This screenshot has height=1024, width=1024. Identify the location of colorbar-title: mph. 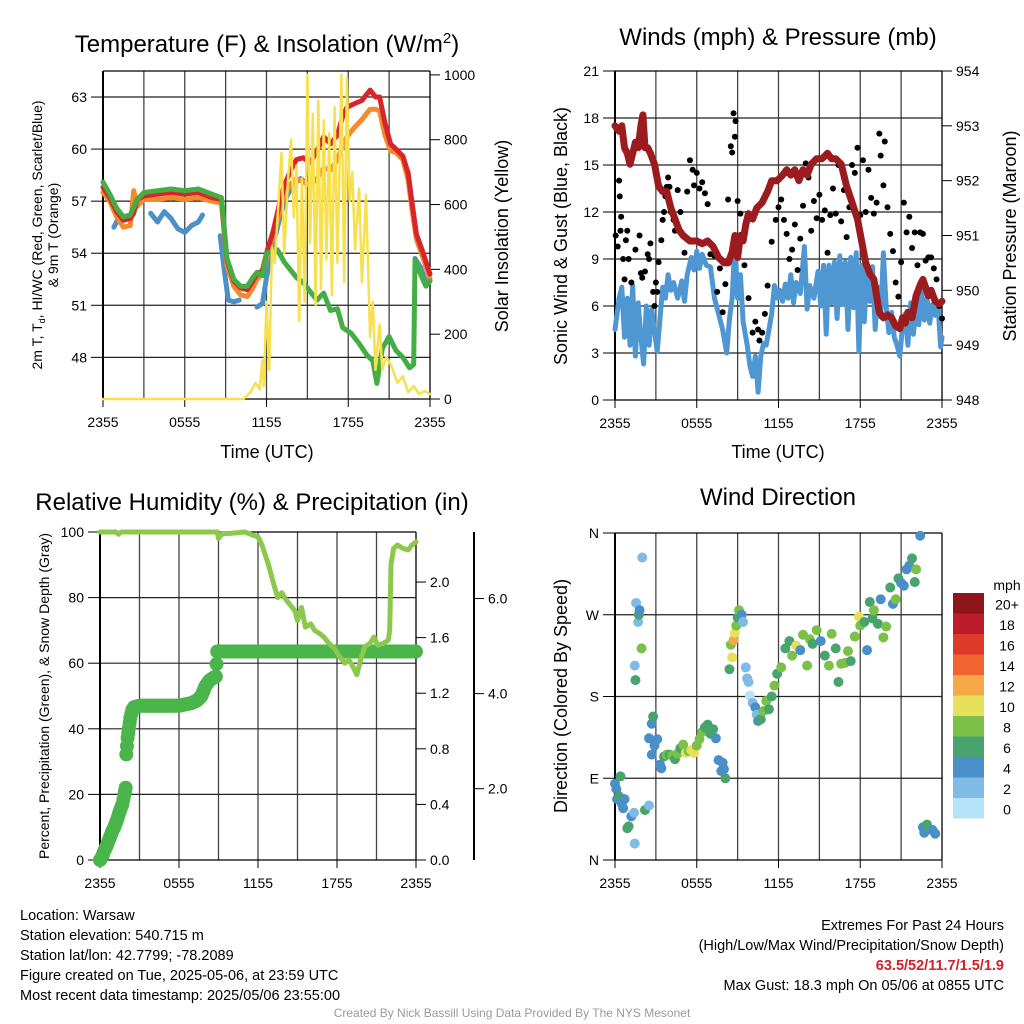
(1006, 585).